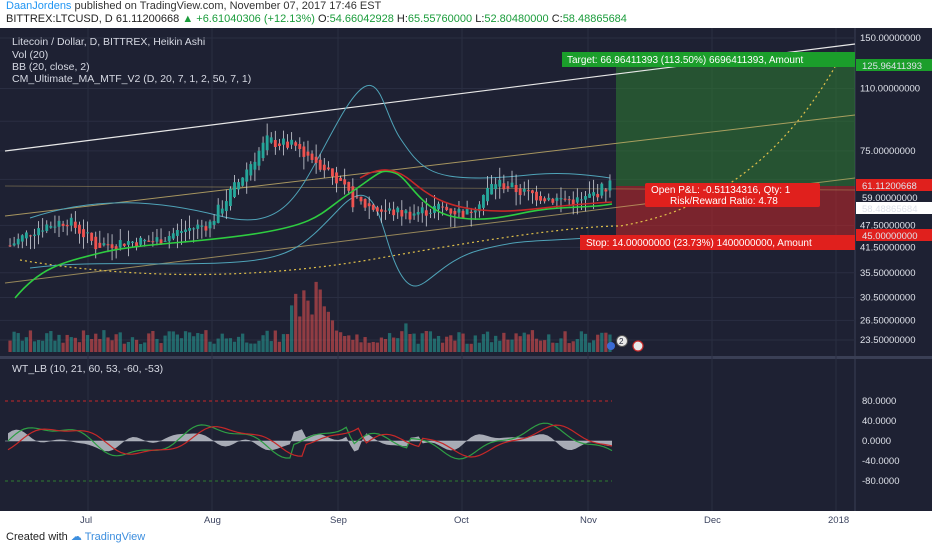  I want to click on osc-axis: 80.0000 40.0000 0.0000 -40.0000 -80.0000, so click(881, 441).